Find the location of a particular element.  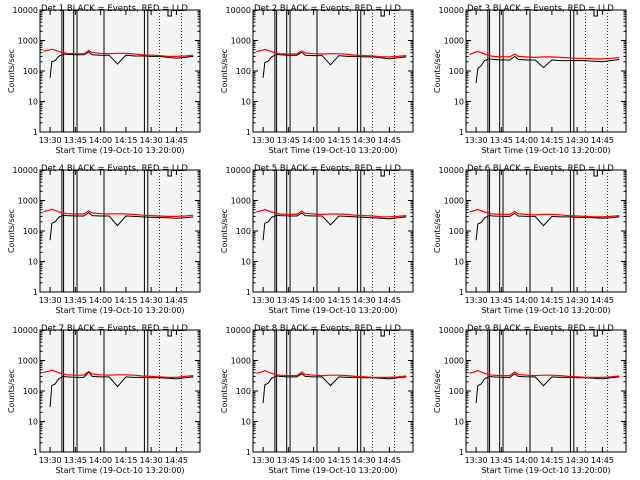

chart-title: Det 7 BLACK = Events, RED = LLD is located at coordinates (114, 329).